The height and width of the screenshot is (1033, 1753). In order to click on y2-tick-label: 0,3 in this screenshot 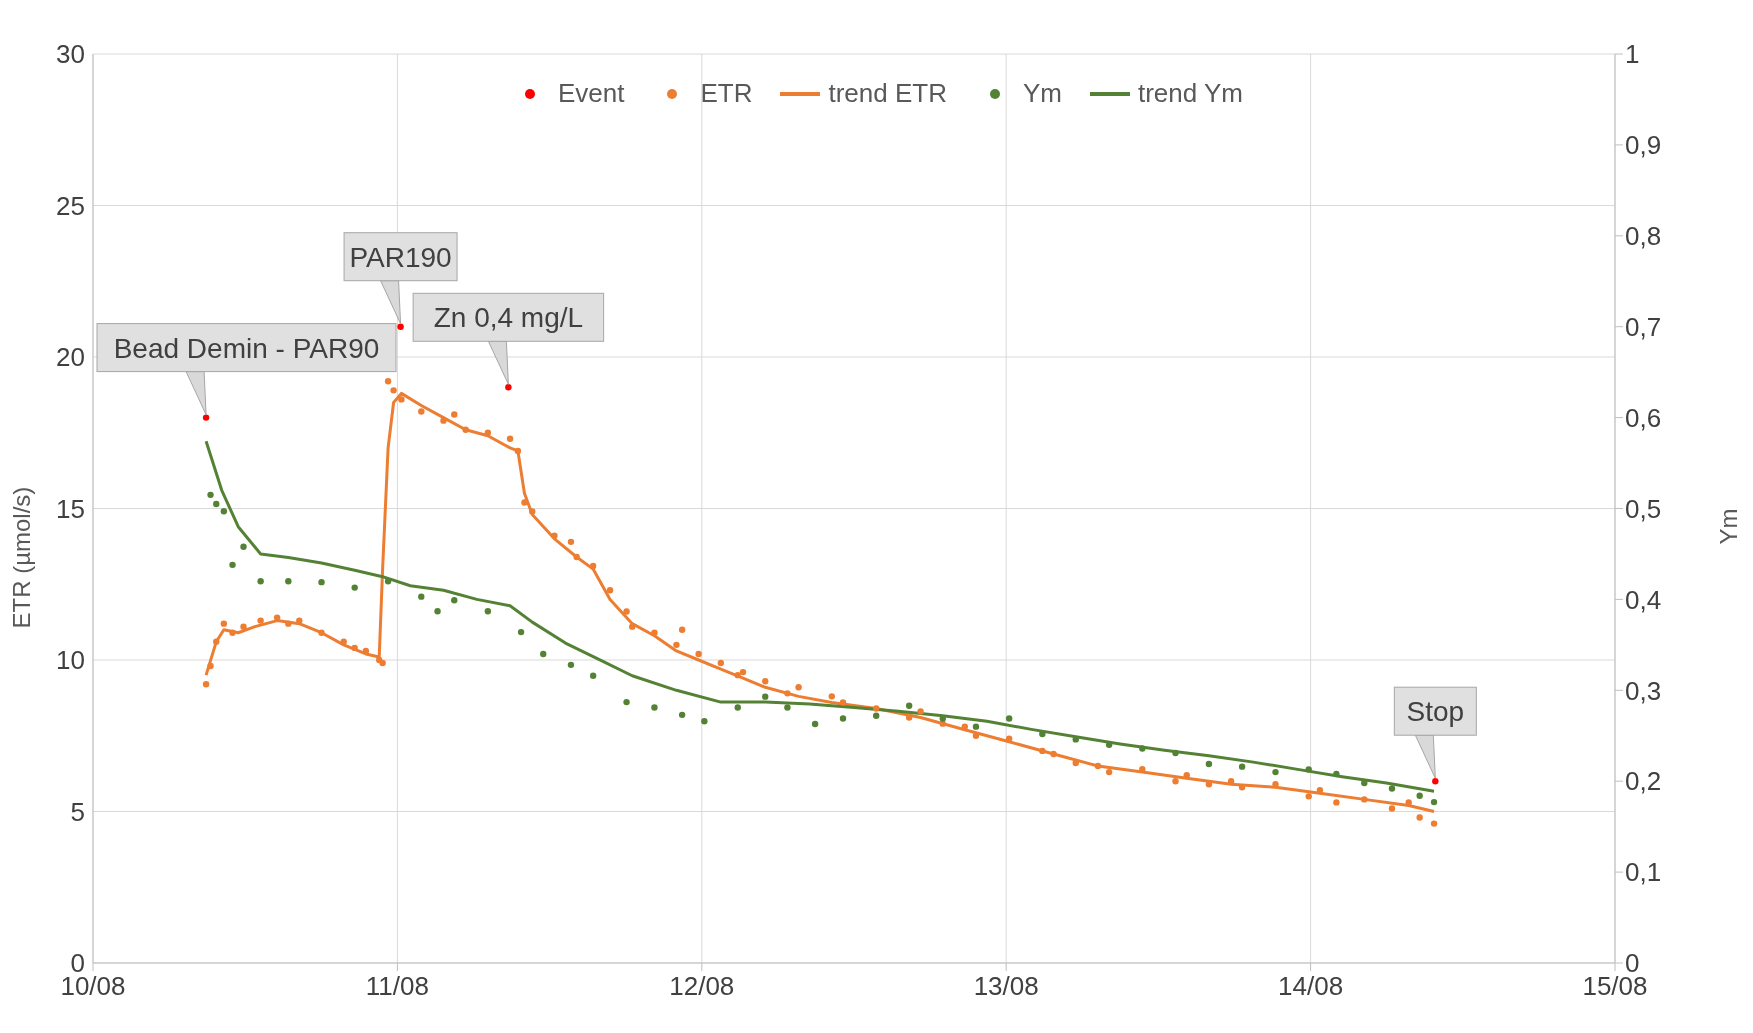, I will do `click(1643, 690)`.